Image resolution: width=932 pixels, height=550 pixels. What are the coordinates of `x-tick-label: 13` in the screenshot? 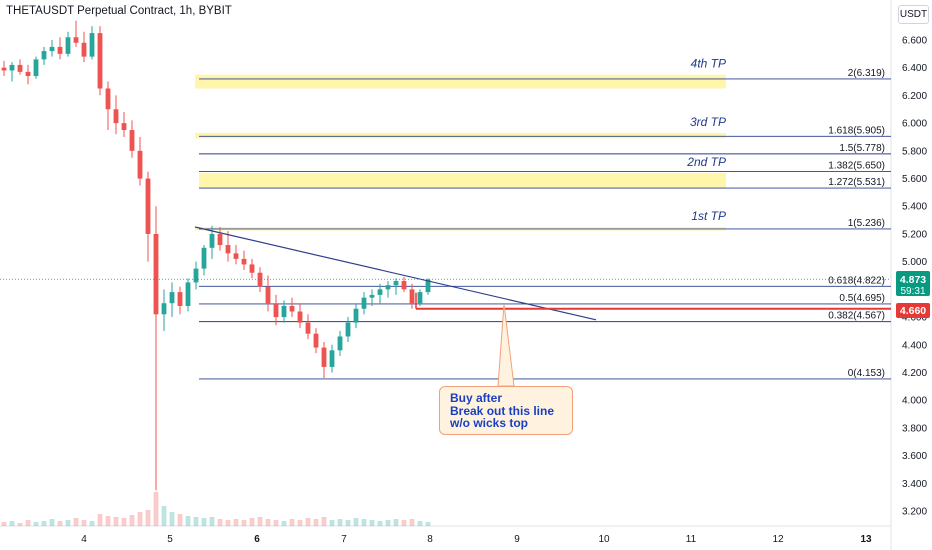 It's located at (866, 539).